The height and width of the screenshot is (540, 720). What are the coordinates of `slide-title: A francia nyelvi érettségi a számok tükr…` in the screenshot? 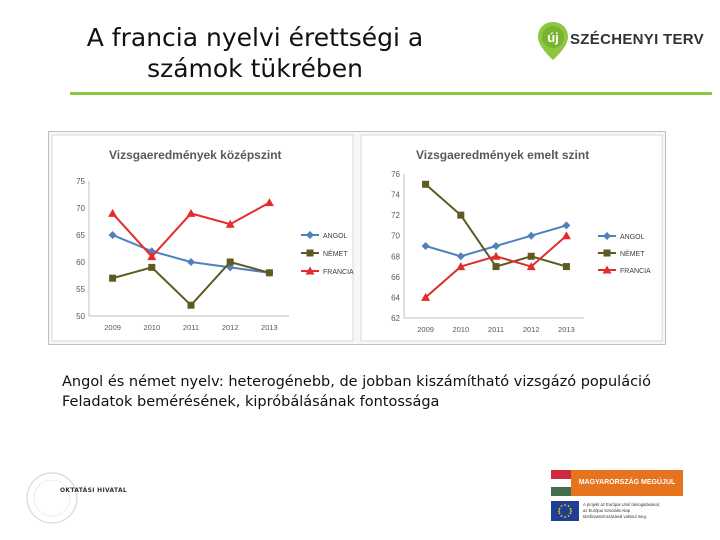 It's located at (255, 53).